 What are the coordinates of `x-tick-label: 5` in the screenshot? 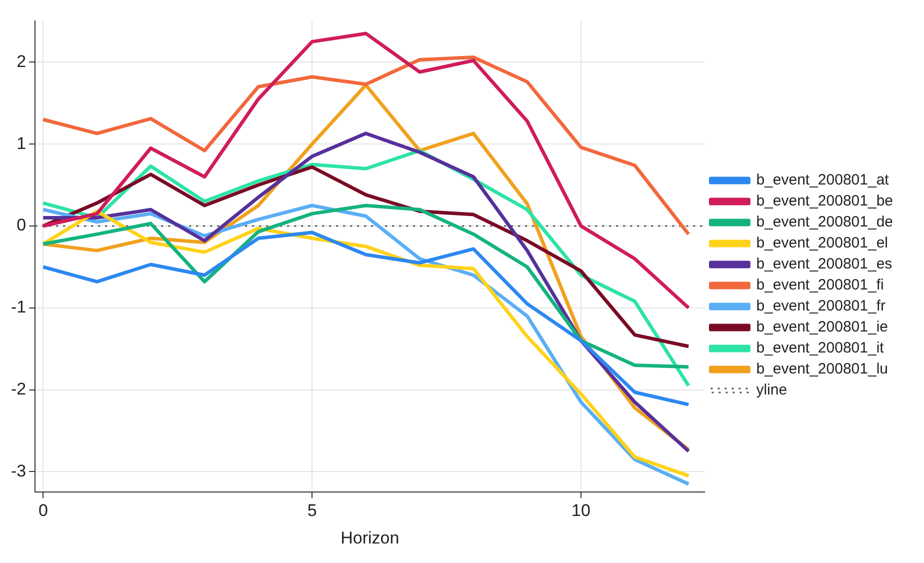 It's located at (312, 510).